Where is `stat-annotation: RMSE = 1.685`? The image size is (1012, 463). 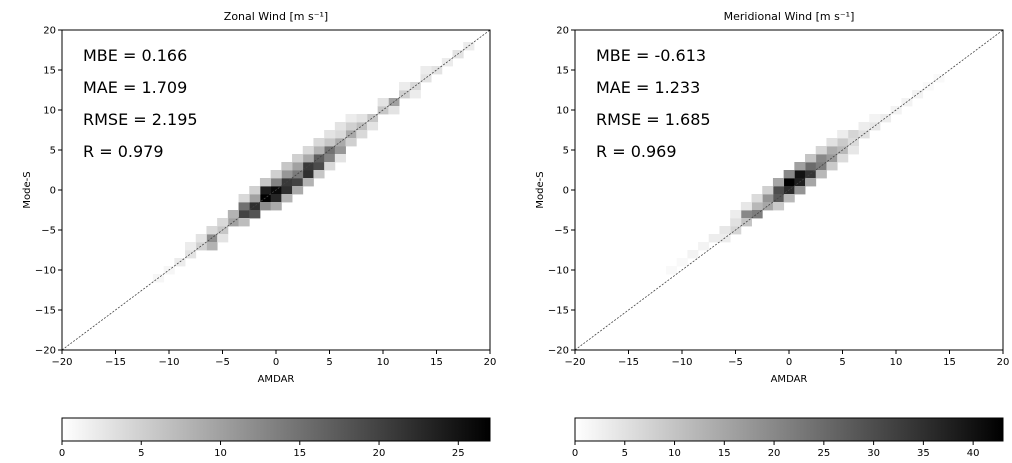
stat-annotation: RMSE = 1.685 is located at coordinates (653, 119).